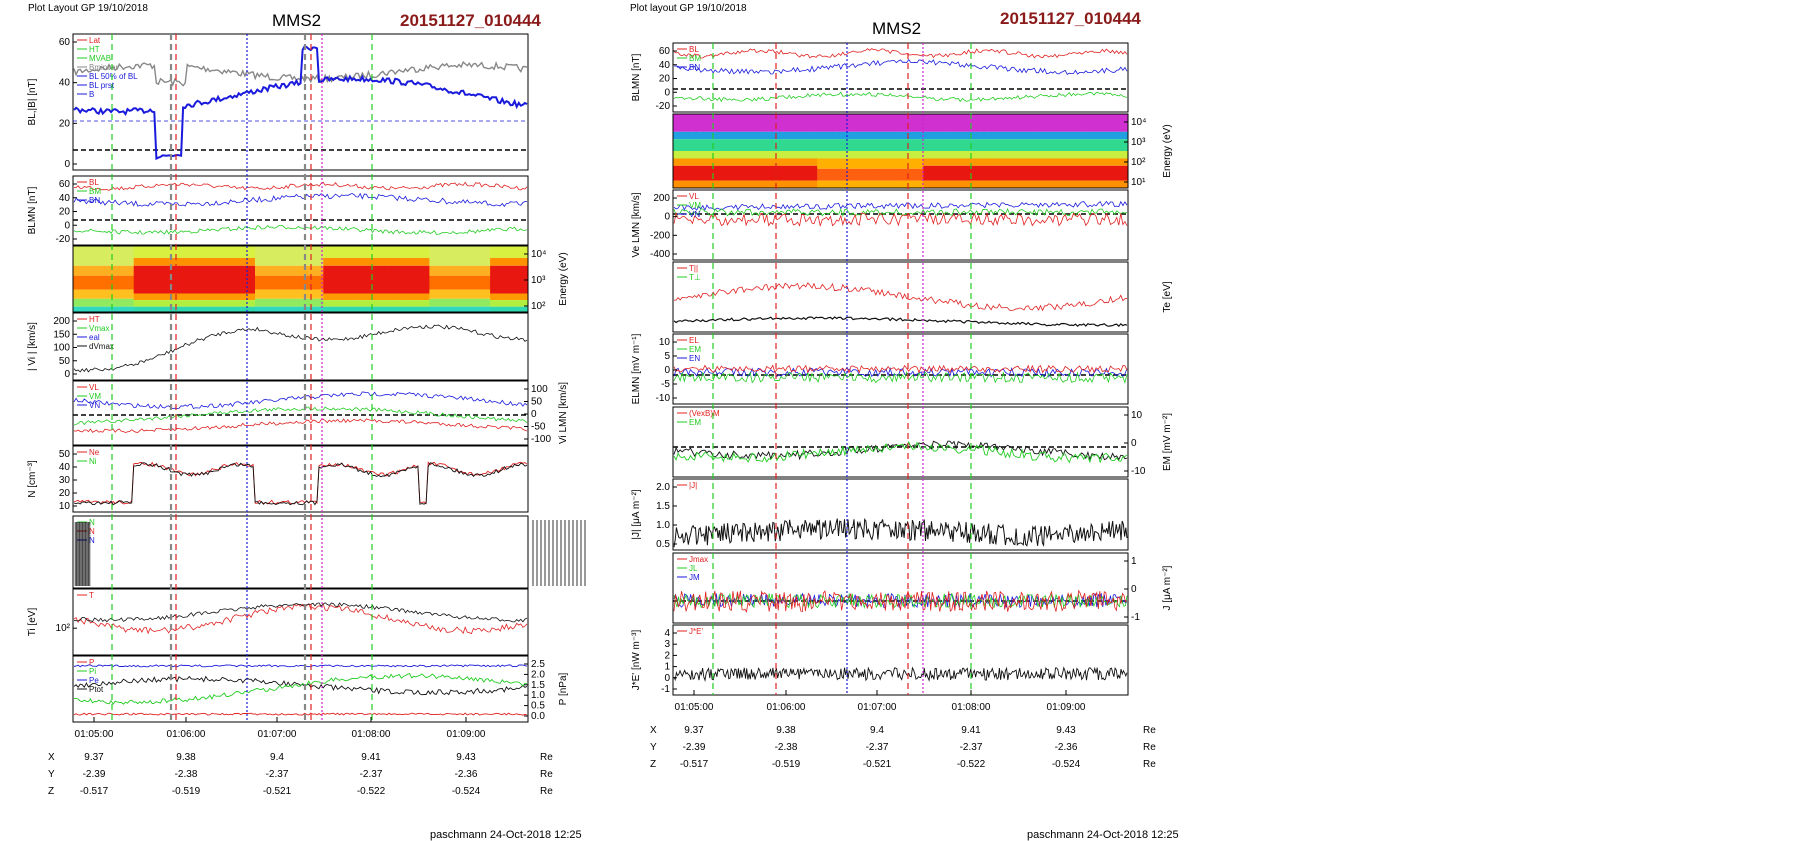 This screenshot has height=841, width=1804. Describe the element at coordinates (94, 757) in the screenshot. I see `left-coord-value: 9.37` at that location.